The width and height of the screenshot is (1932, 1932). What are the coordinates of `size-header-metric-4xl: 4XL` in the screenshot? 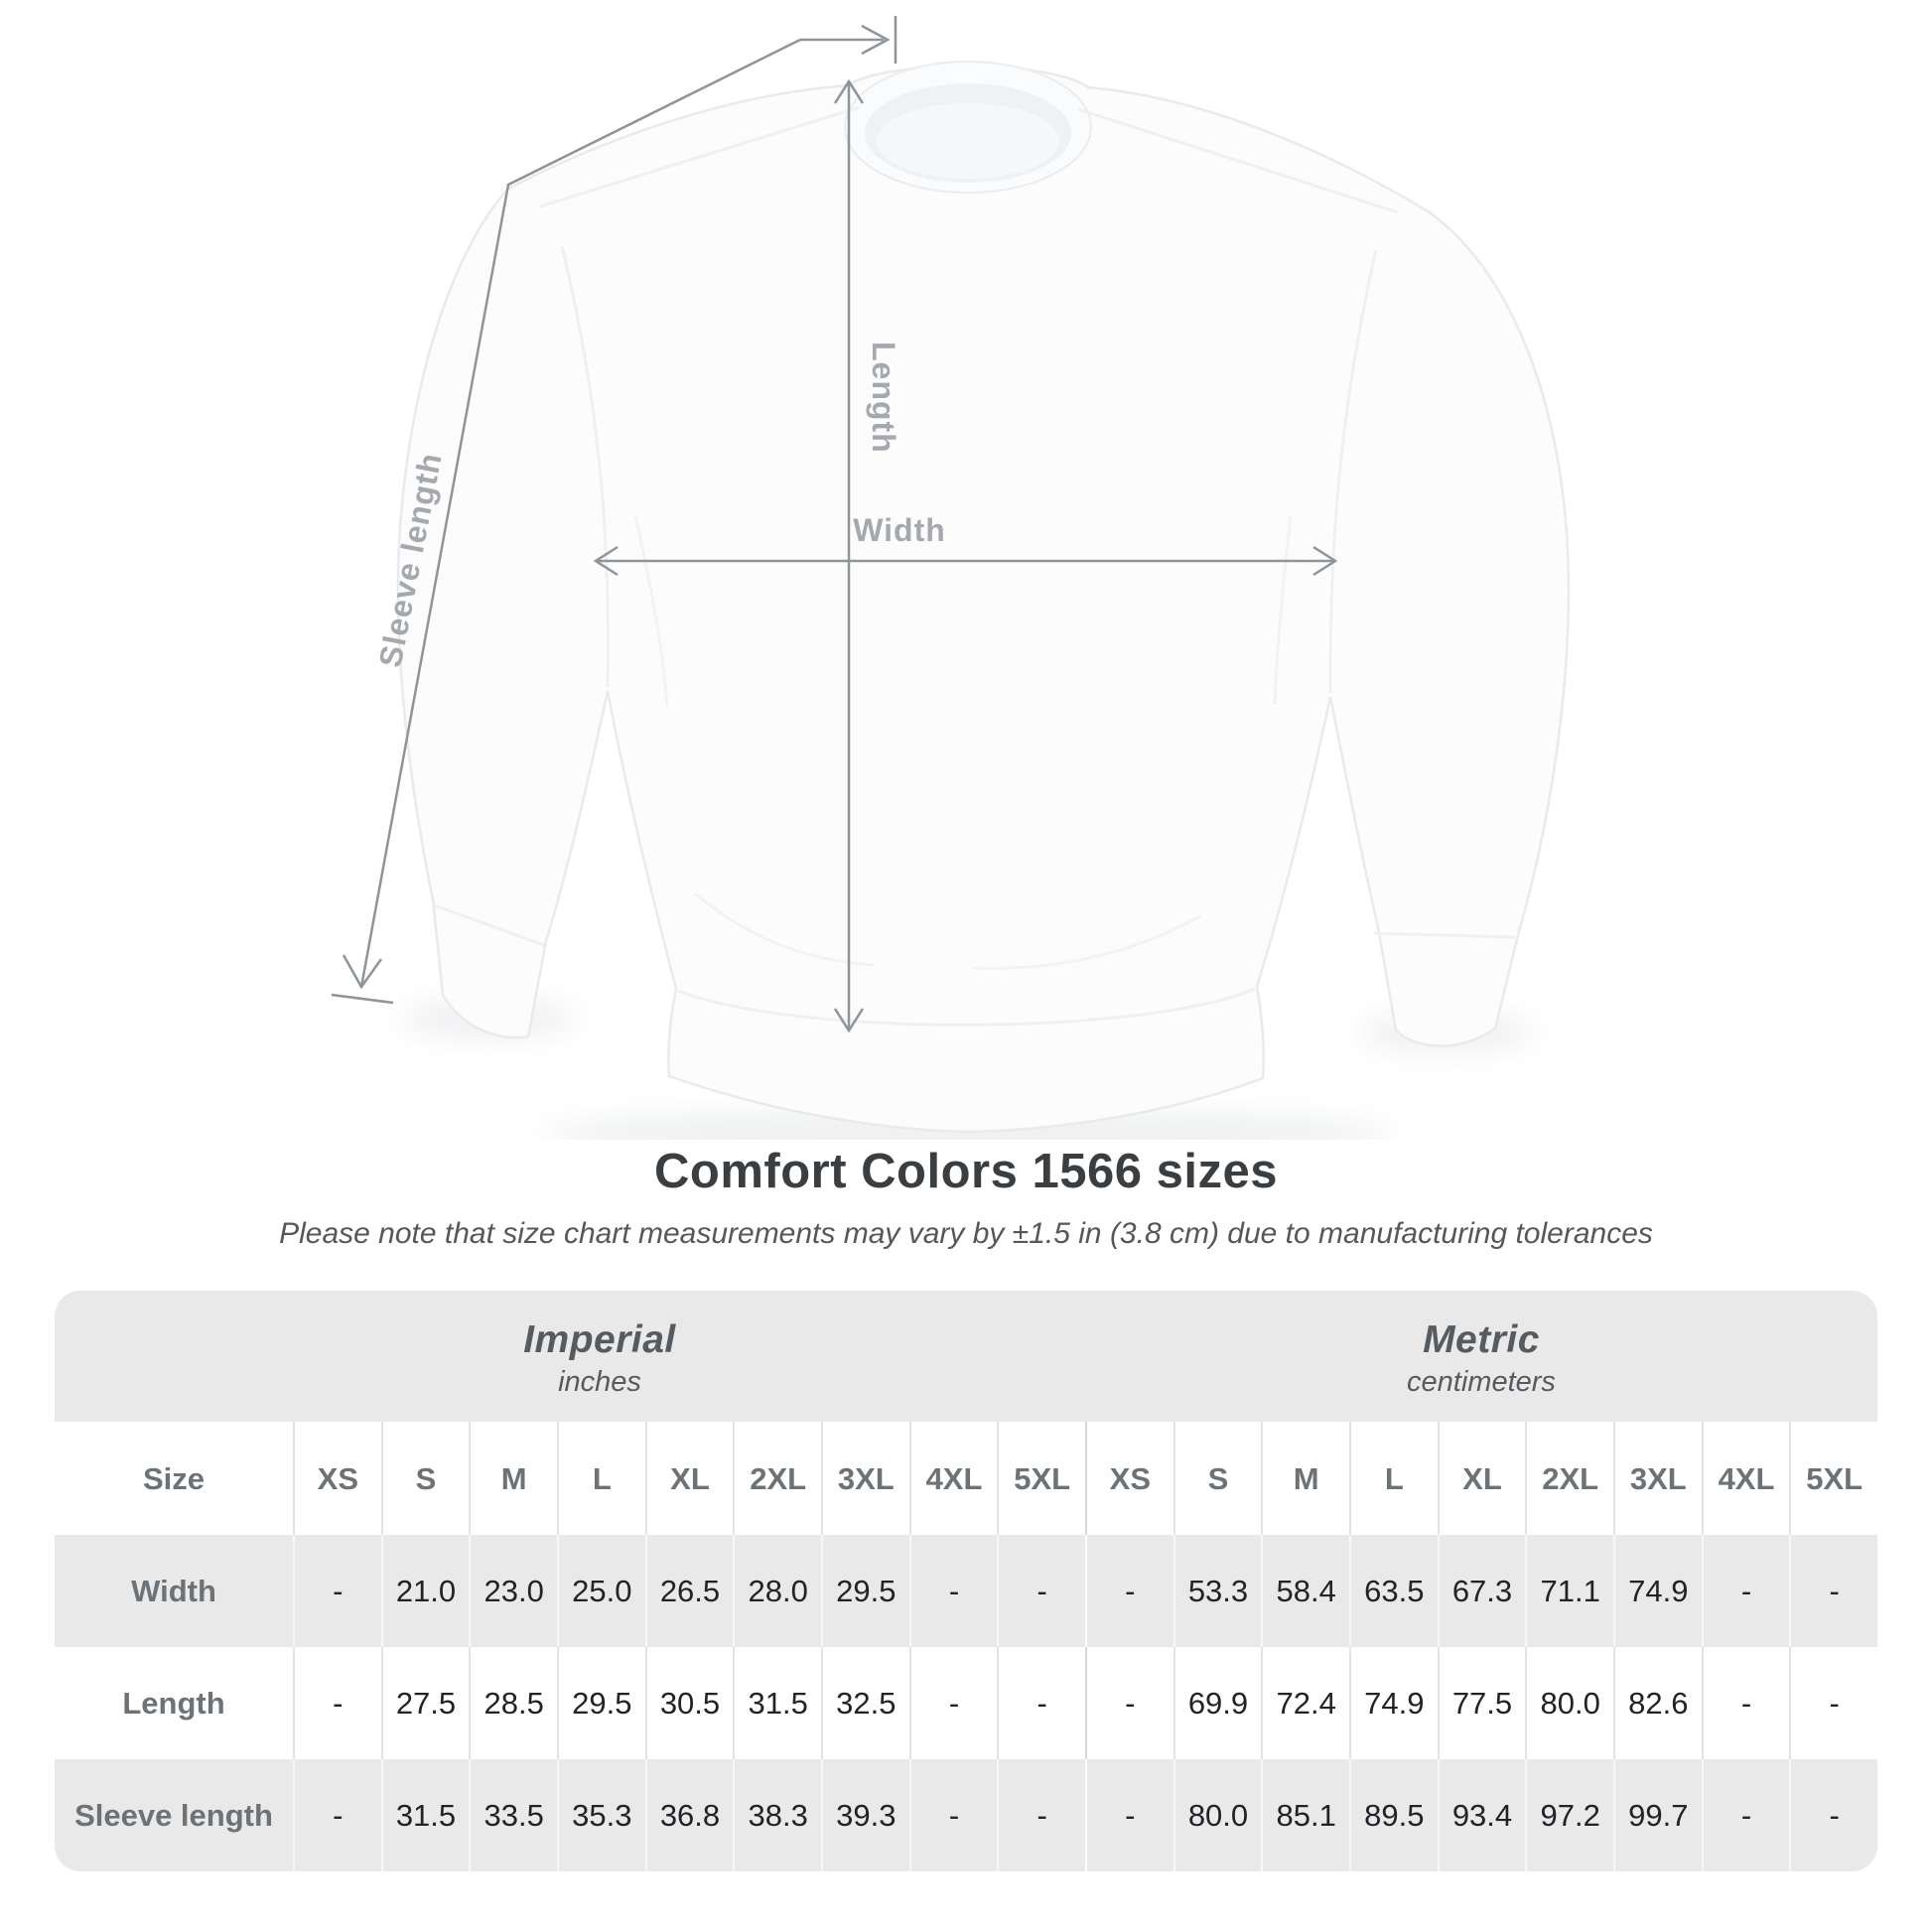 It's located at (1746, 1478).